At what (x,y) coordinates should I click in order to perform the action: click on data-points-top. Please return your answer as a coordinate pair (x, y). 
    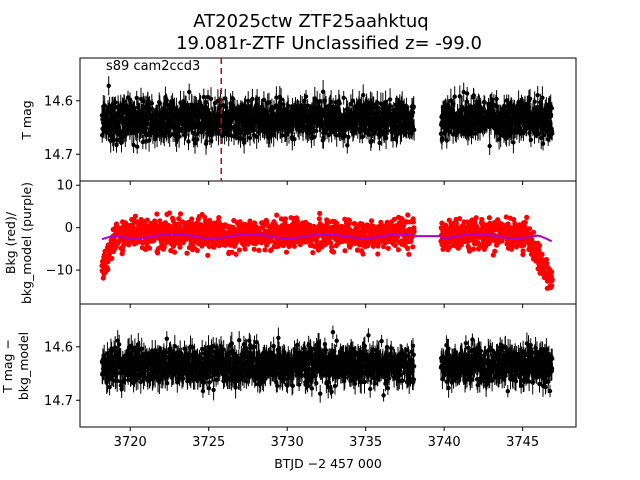
    Looking at the image, I should click on (327, 116).